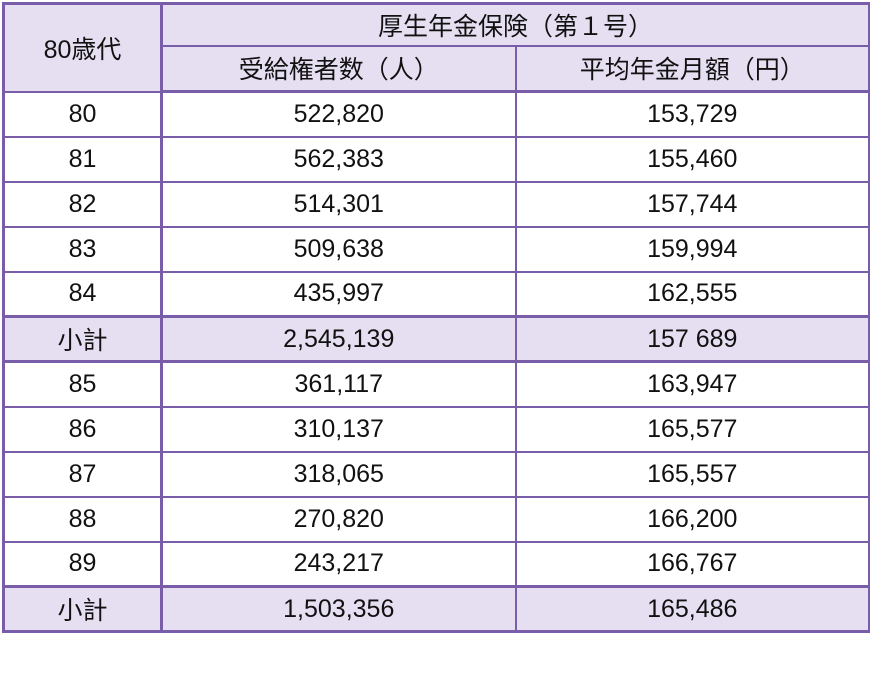 This screenshot has height=686, width=870. I want to click on average-cell: 153,729, so click(692, 114).